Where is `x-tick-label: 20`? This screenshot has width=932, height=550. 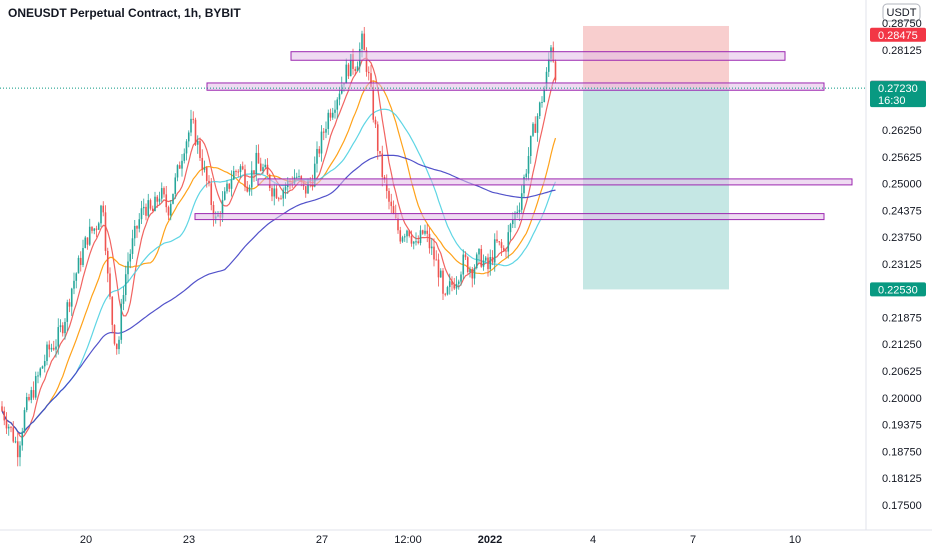
x-tick-label: 20 is located at coordinates (86, 540).